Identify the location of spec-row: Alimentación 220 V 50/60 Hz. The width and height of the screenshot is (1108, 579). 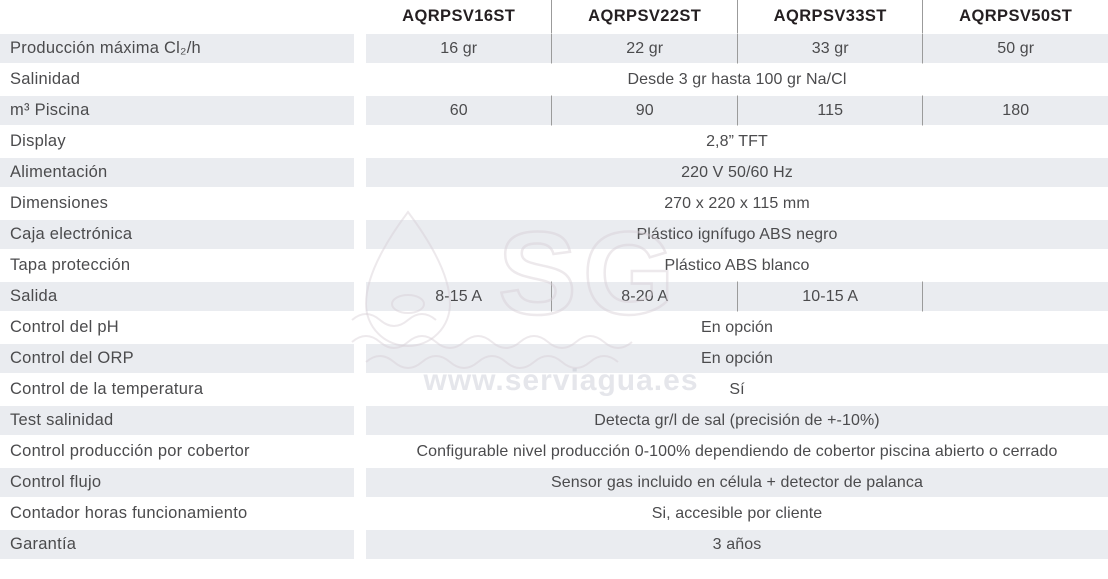
(554, 172).